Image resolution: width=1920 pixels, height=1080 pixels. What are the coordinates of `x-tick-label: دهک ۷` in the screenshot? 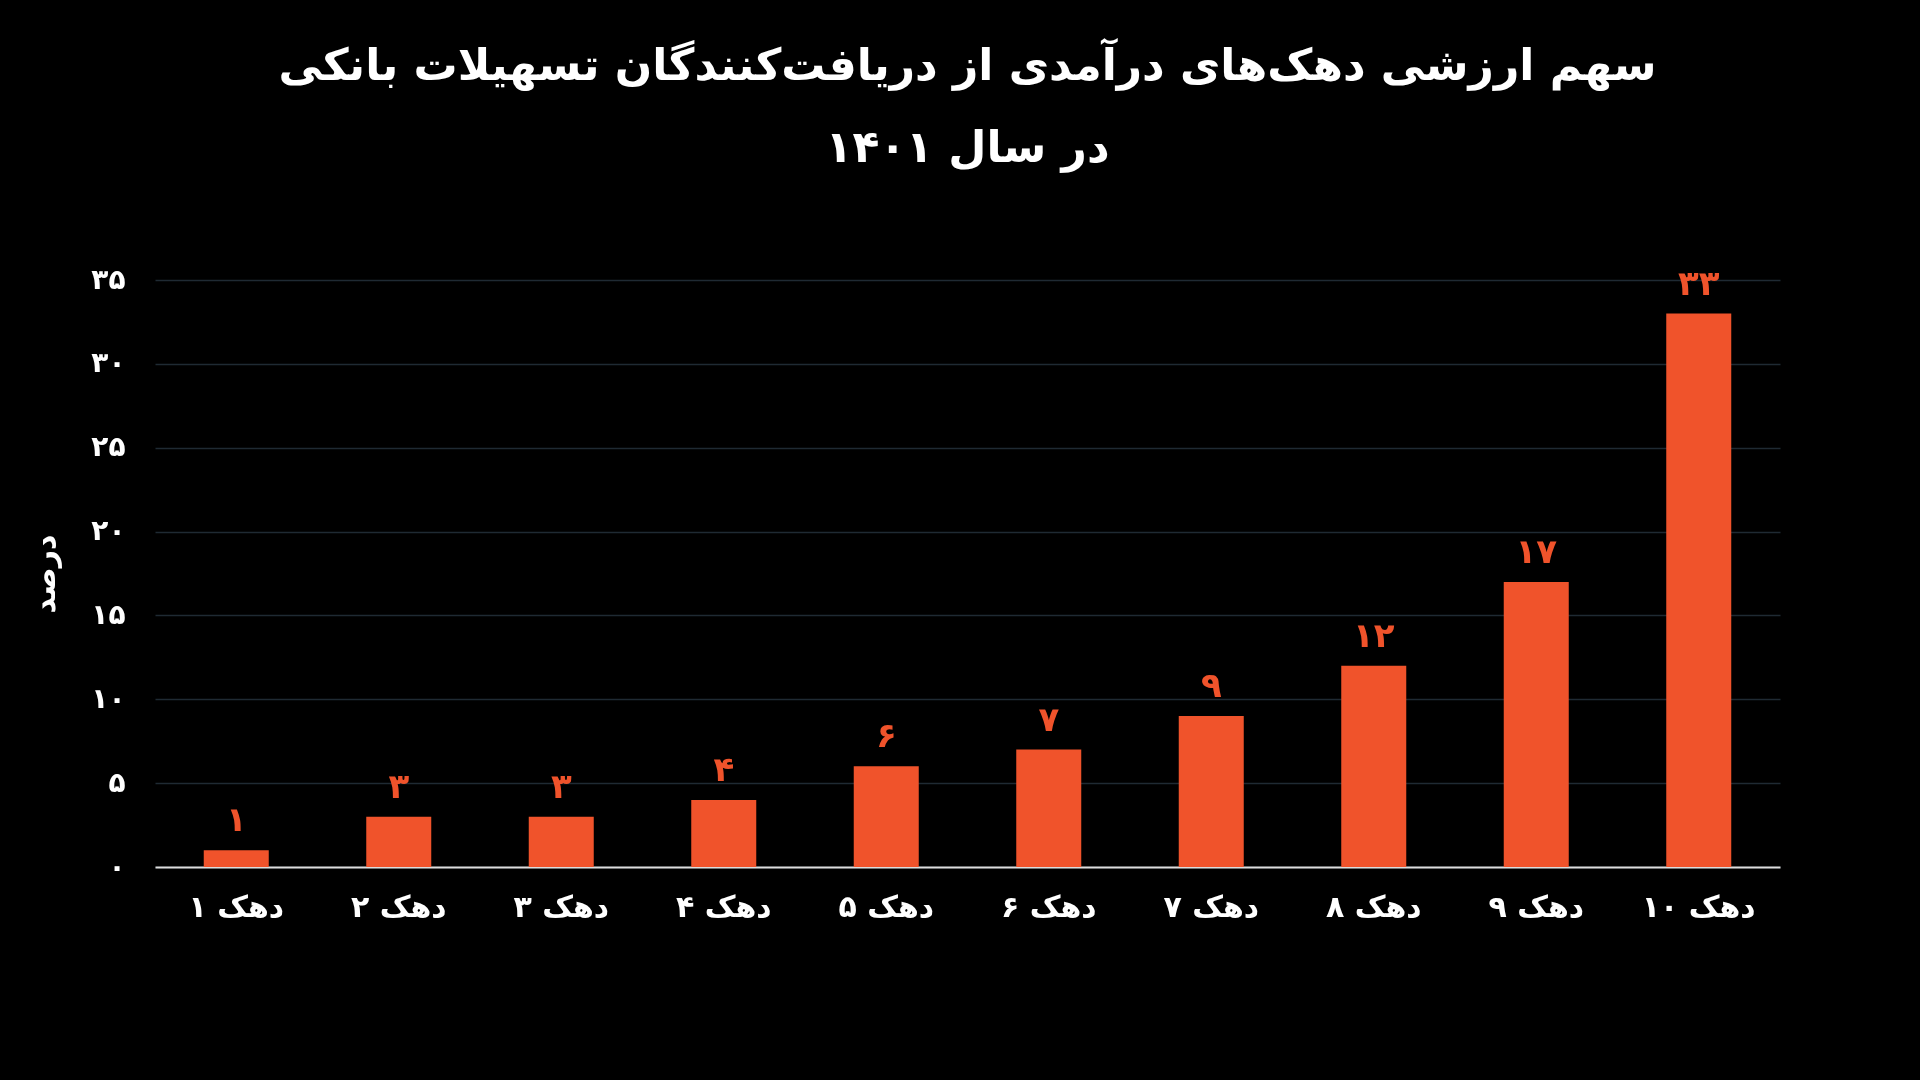 It's located at (1211, 906).